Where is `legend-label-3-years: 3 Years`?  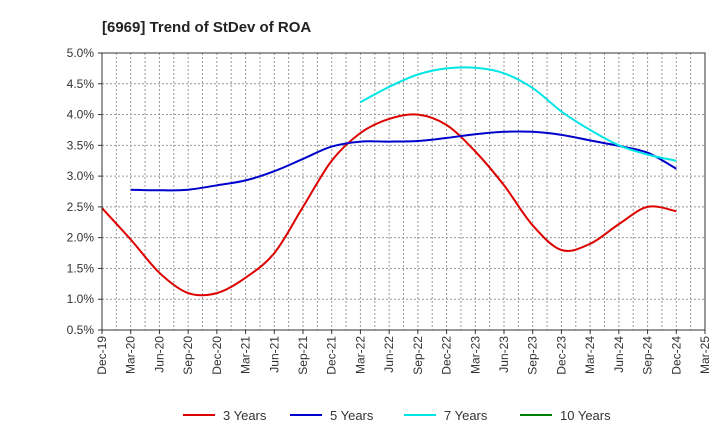 legend-label-3-years: 3 Years is located at coordinates (245, 415).